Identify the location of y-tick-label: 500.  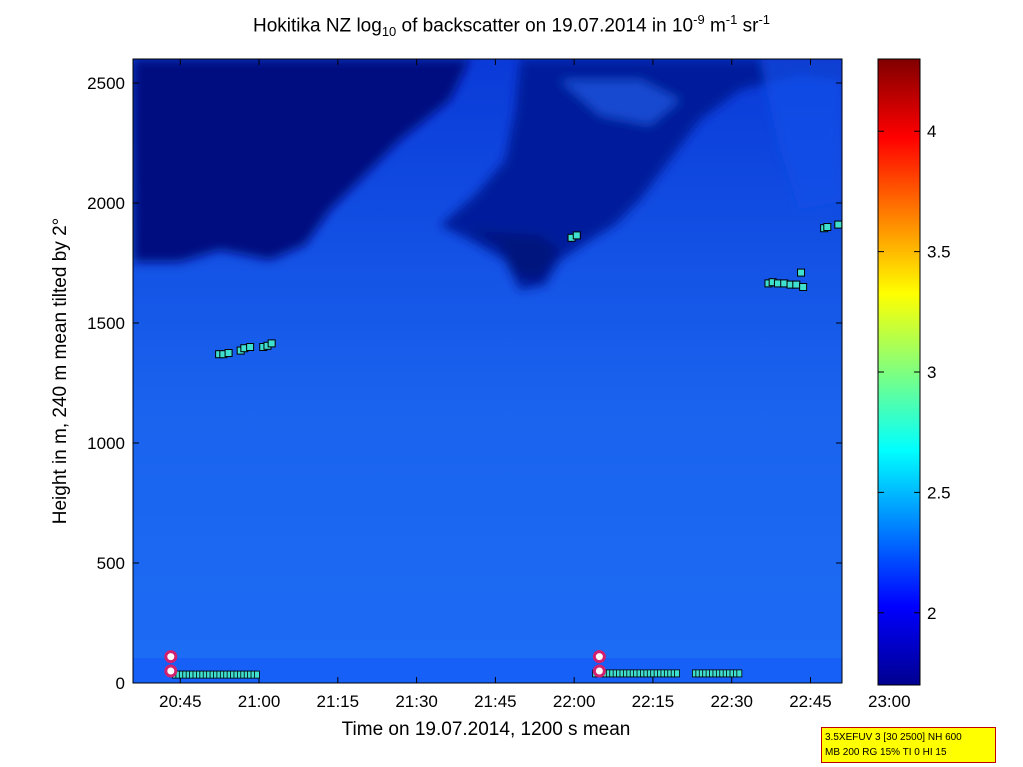
(111, 563).